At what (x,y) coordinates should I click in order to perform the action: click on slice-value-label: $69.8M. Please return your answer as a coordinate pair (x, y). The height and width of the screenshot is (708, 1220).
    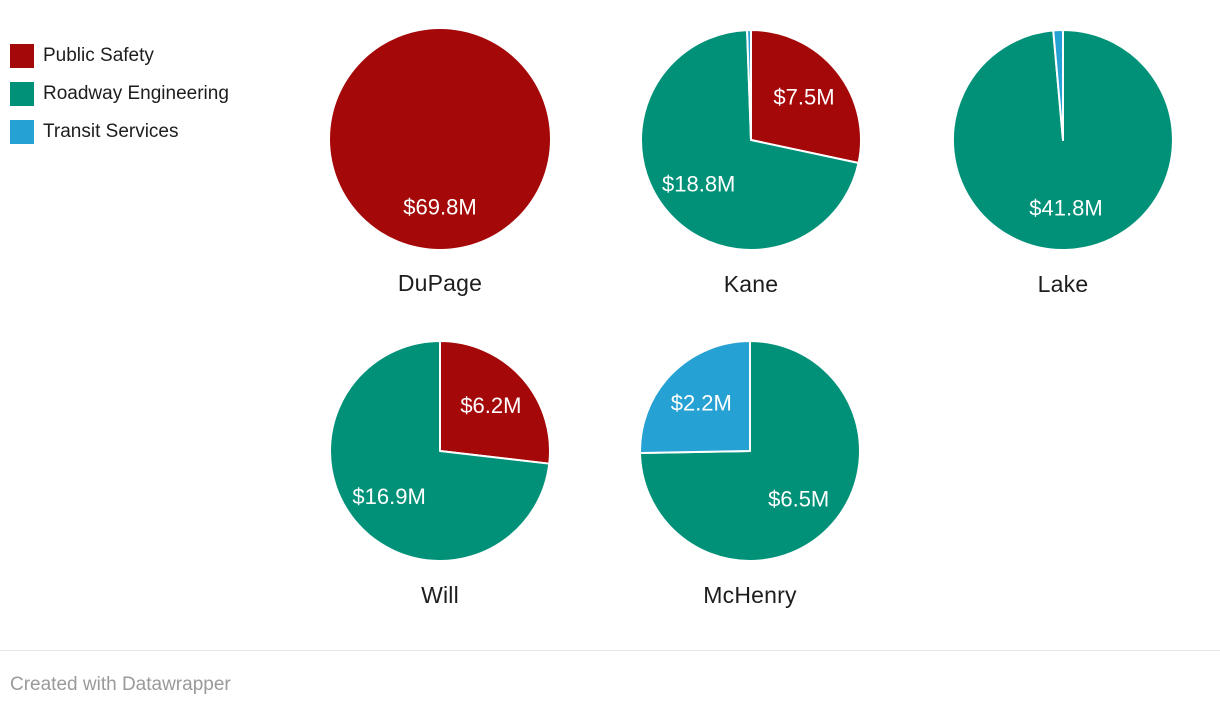
    Looking at the image, I should click on (439, 207).